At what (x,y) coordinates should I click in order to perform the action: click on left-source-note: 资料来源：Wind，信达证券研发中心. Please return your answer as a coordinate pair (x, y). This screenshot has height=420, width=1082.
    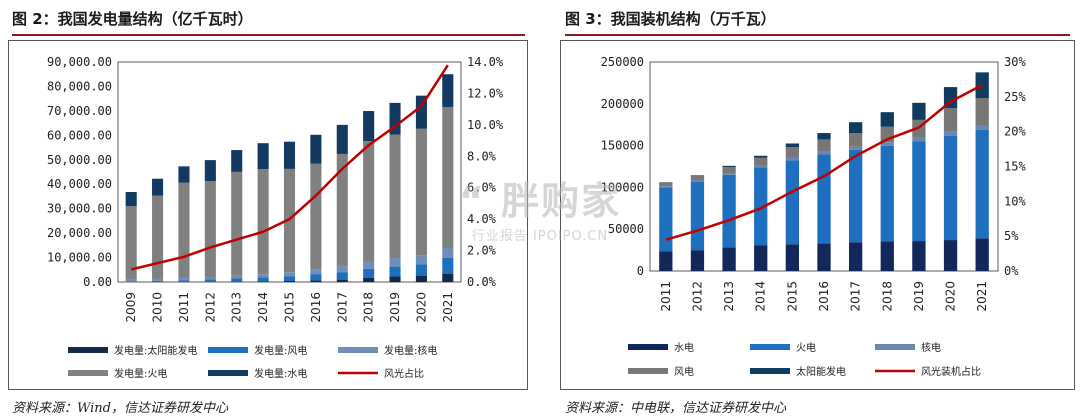
    Looking at the image, I should click on (120, 408).